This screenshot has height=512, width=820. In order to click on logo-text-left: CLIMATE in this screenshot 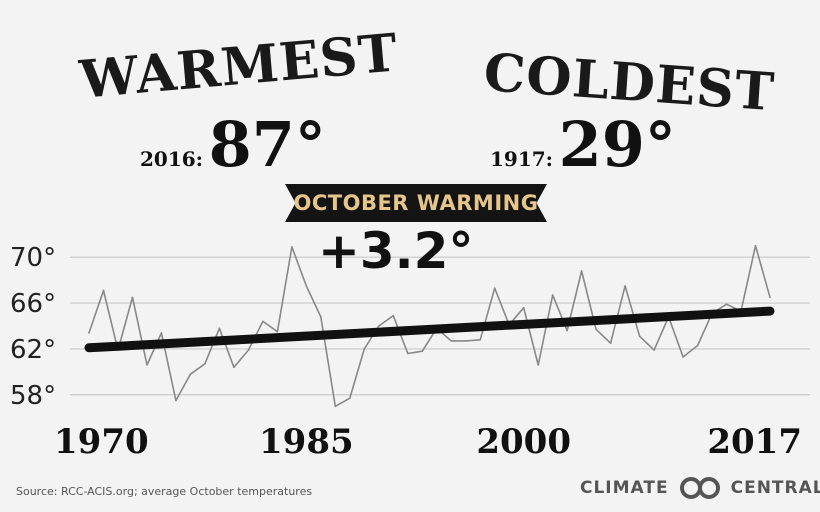, I will do `click(624, 488)`.